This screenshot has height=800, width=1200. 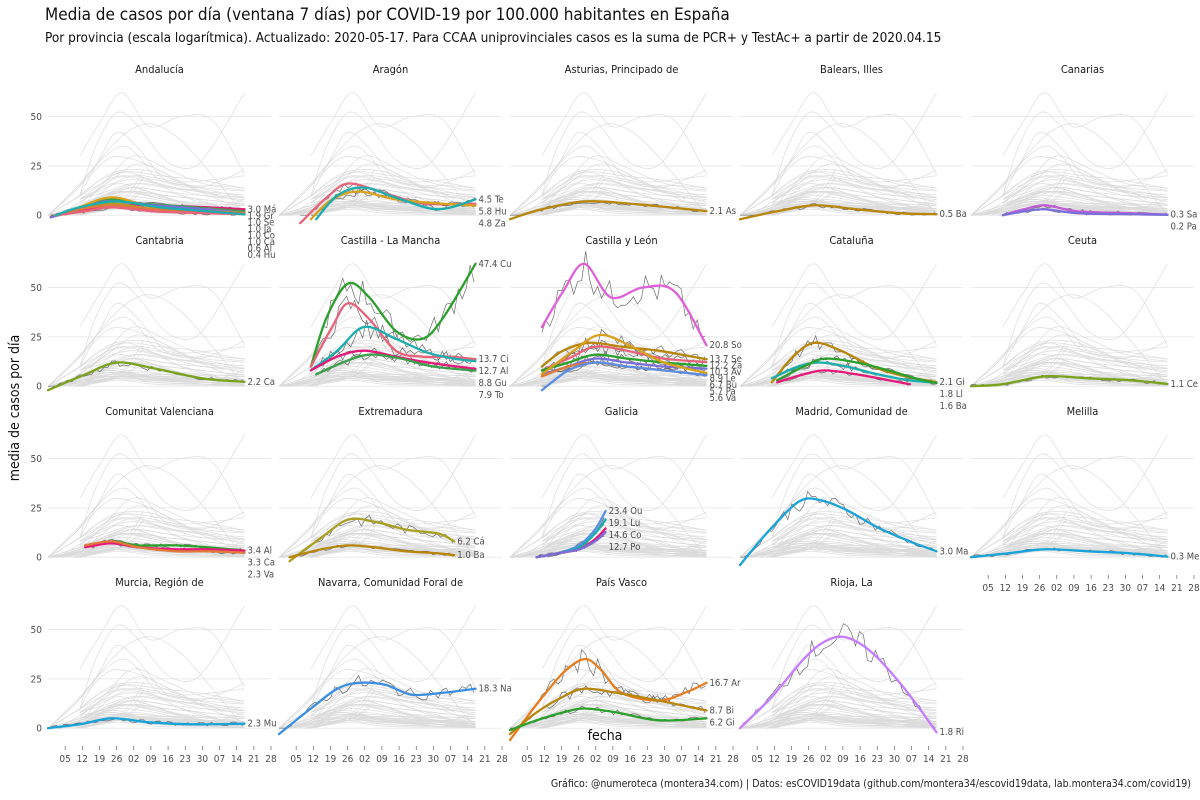 I want to click on x-tick-label: 26, so click(x=117, y=759).